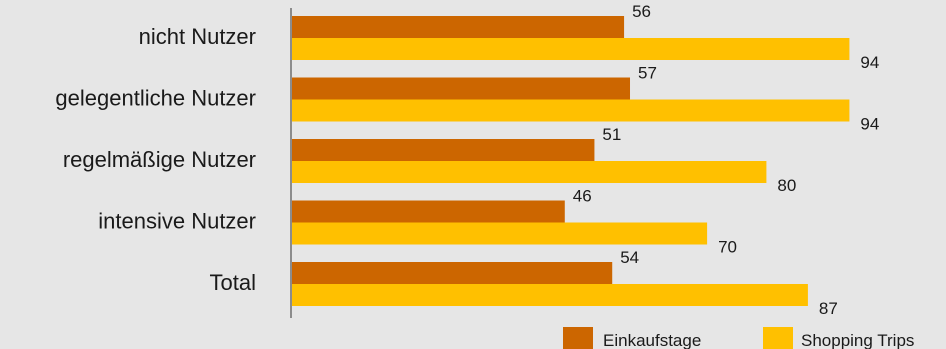 This screenshot has width=946, height=349. I want to click on category-label: gelegentliche Nutzer, so click(155, 98).